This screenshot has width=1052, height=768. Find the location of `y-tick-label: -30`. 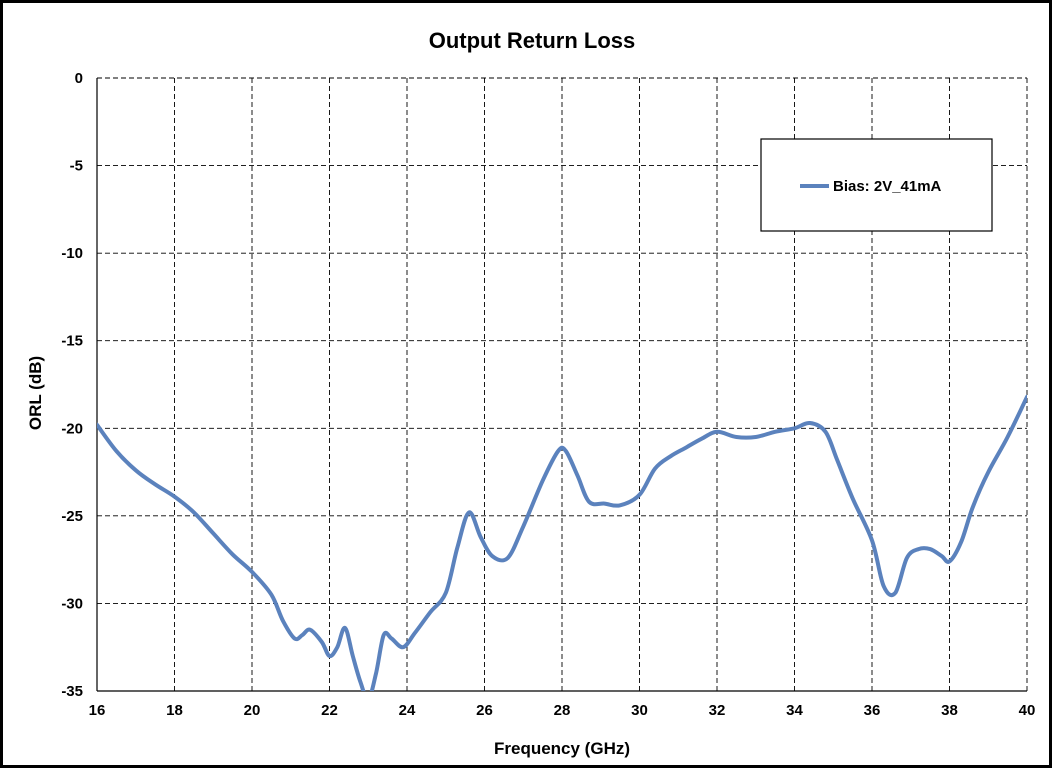

y-tick-label: -30 is located at coordinates (72, 603).